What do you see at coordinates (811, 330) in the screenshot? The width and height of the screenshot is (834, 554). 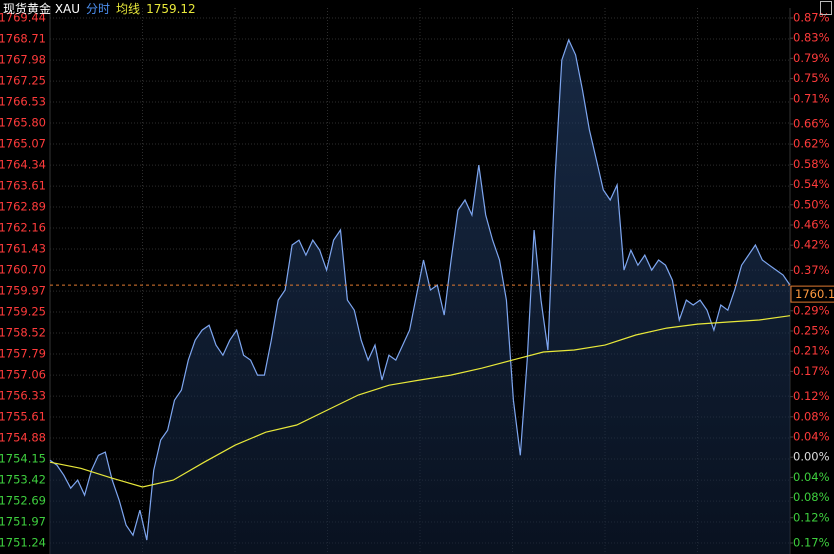 I see `y2-tick-label: 0.25%` at bounding box center [811, 330].